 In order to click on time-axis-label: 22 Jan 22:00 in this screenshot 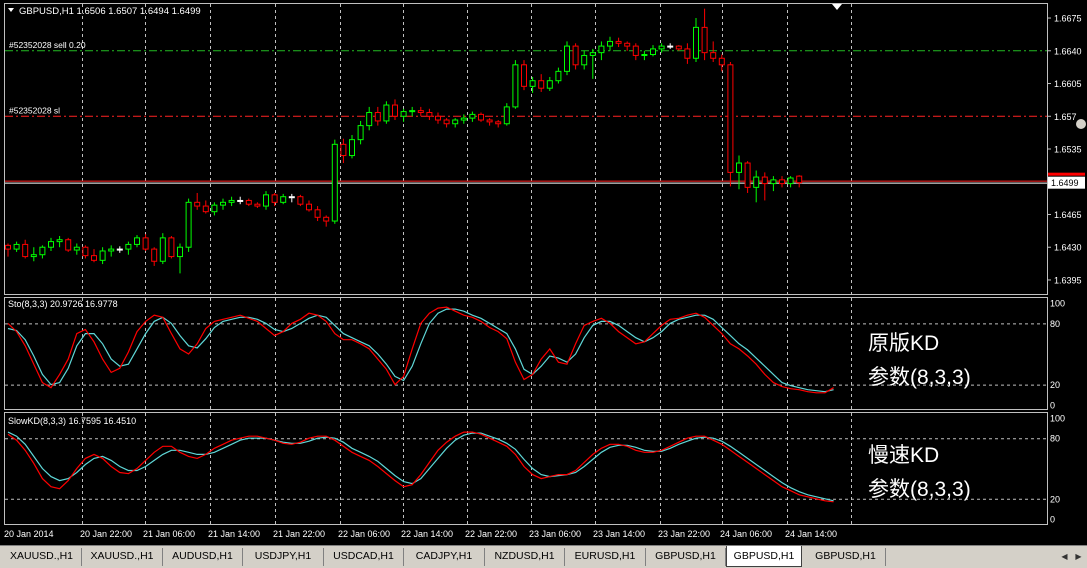, I will do `click(491, 534)`.